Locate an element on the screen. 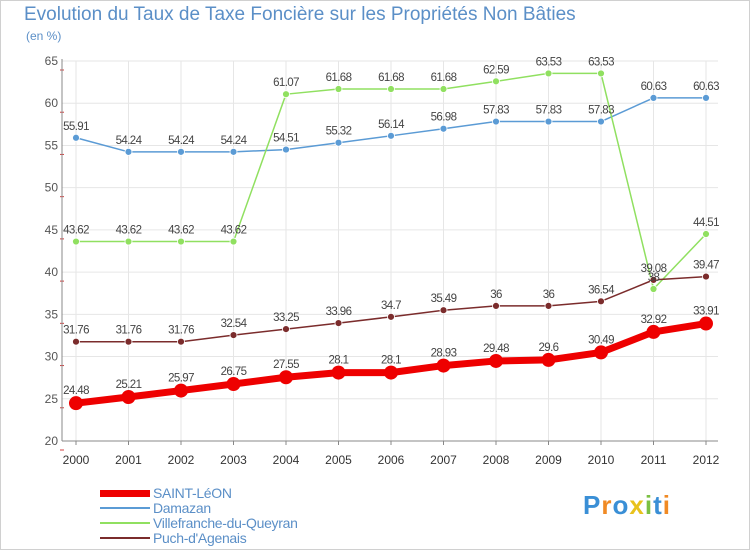  data-label: 56.14 is located at coordinates (391, 125).